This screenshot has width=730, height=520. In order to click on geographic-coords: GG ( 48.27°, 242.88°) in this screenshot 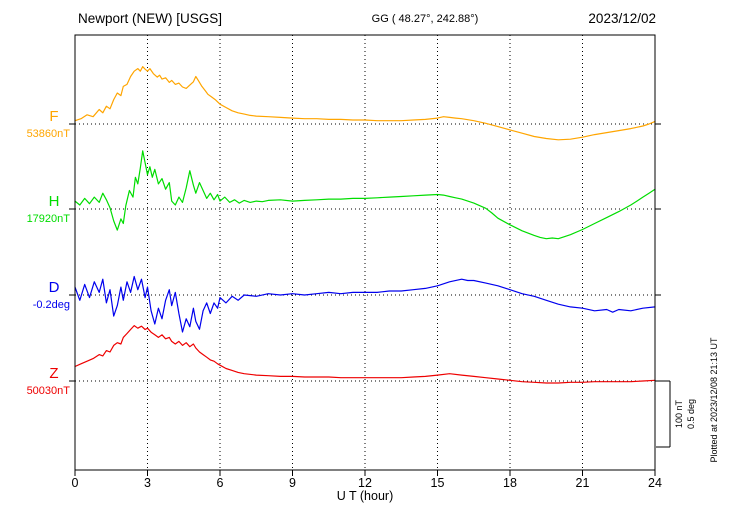, I will do `click(425, 19)`.